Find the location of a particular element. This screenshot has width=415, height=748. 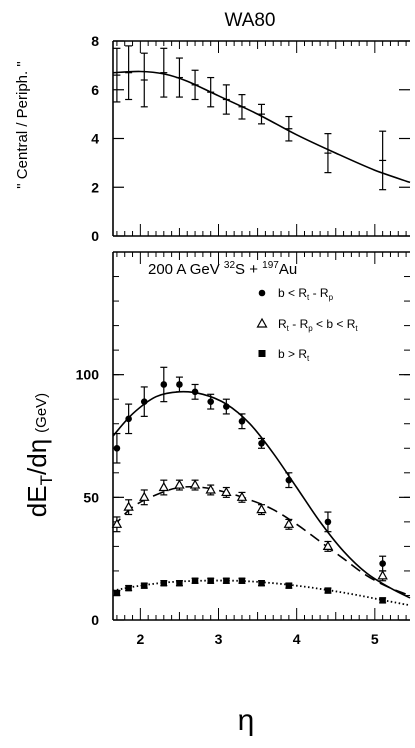

ylabel-main: dE is located at coordinates (37, 501).